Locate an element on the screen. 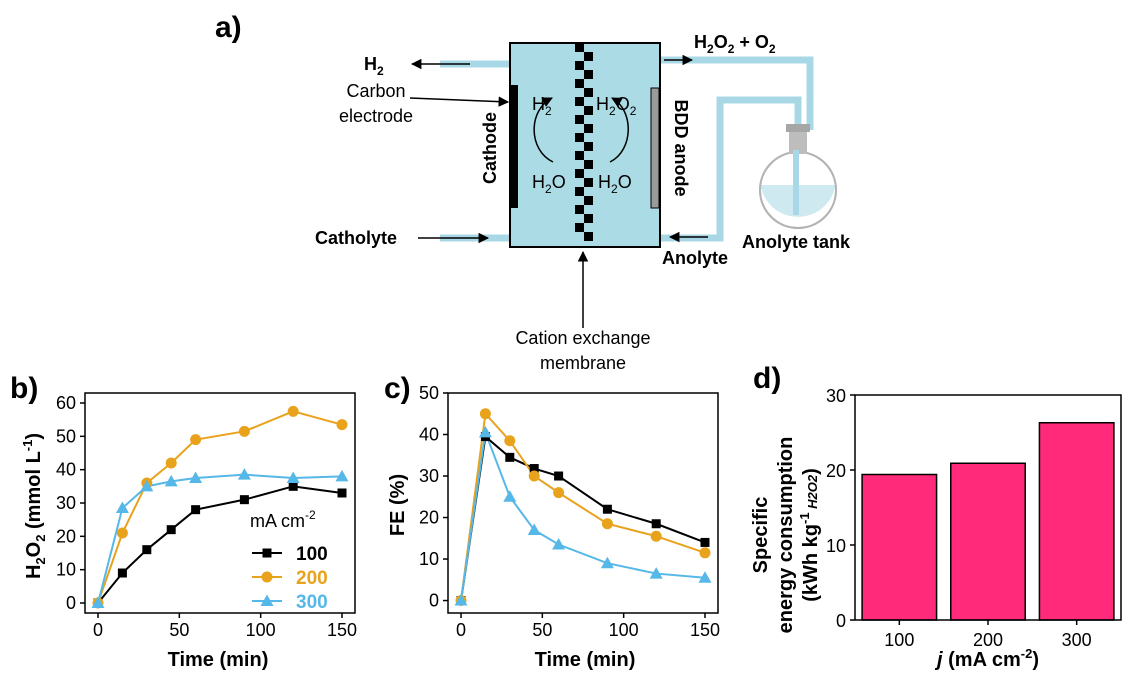 The height and width of the screenshot is (674, 1125). anolyte-tank-flask is located at coordinates (798, 176).